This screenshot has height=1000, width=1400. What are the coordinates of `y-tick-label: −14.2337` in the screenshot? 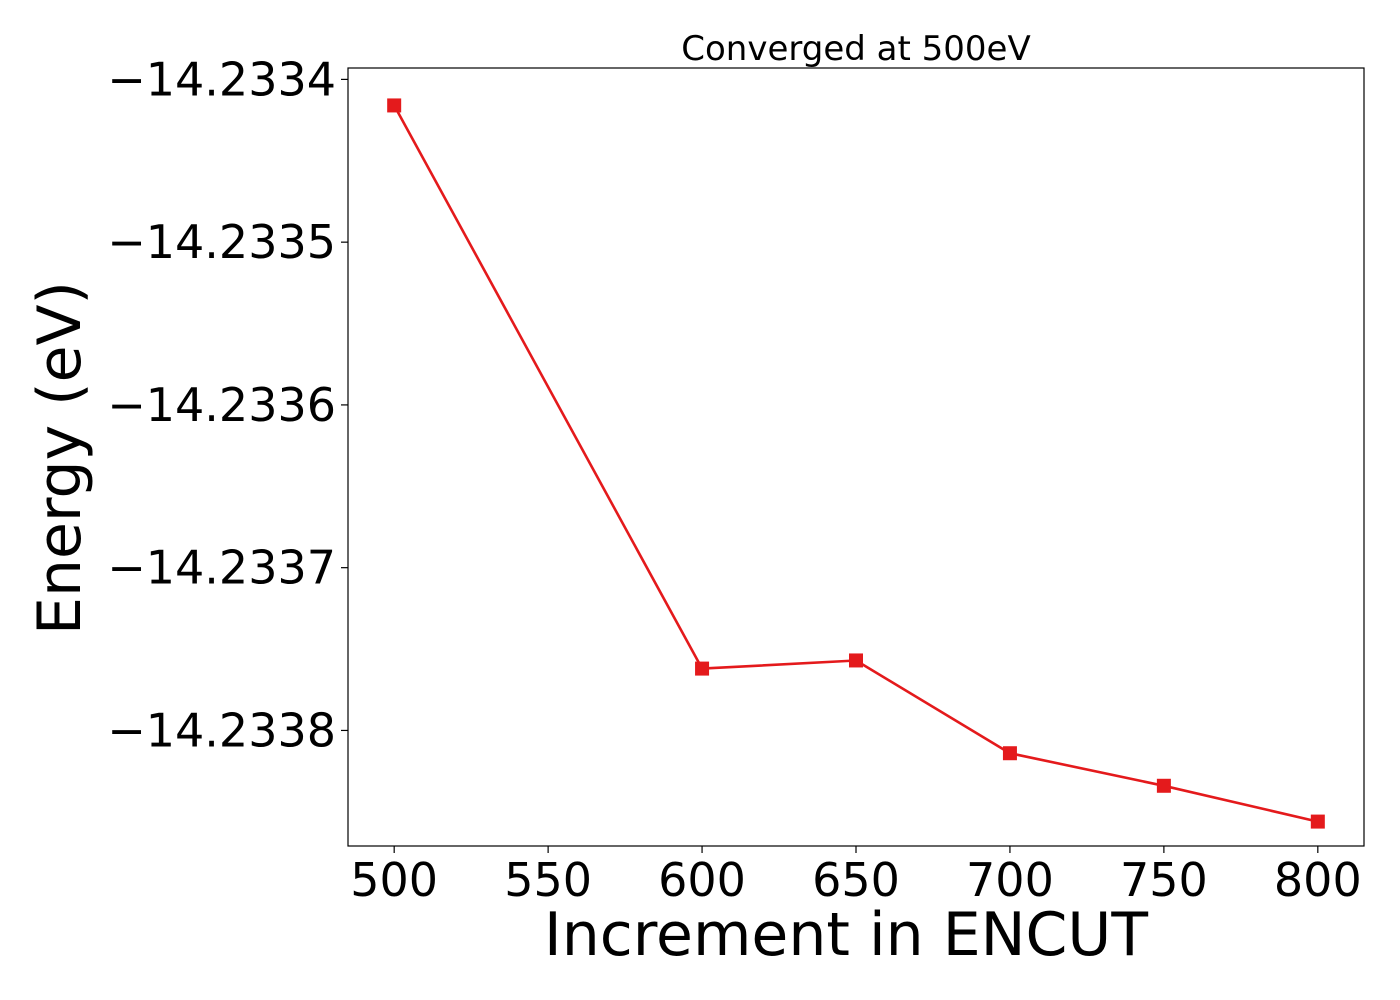 It's located at (221, 568).